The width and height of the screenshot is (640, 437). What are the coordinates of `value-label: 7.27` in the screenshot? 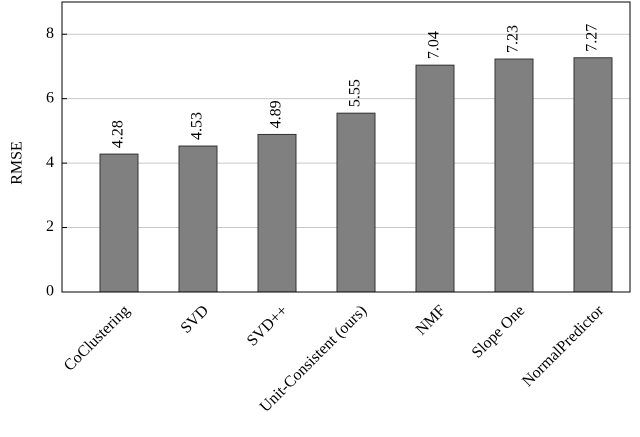 It's located at (592, 38).